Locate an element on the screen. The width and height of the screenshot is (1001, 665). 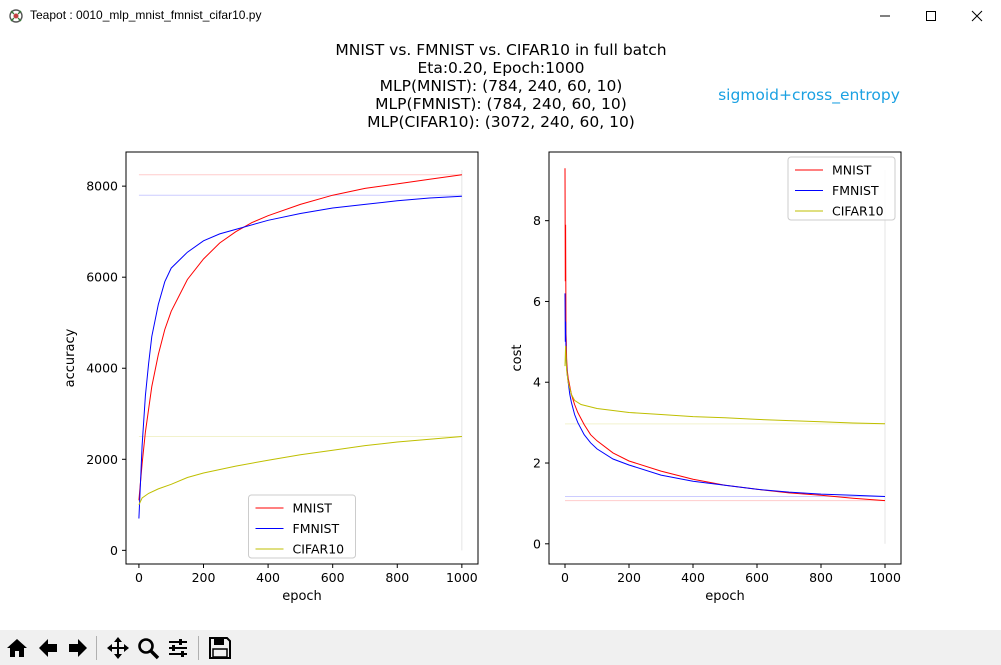
activation-annotation: sigmoid+cross_entropy is located at coordinates (809, 95).